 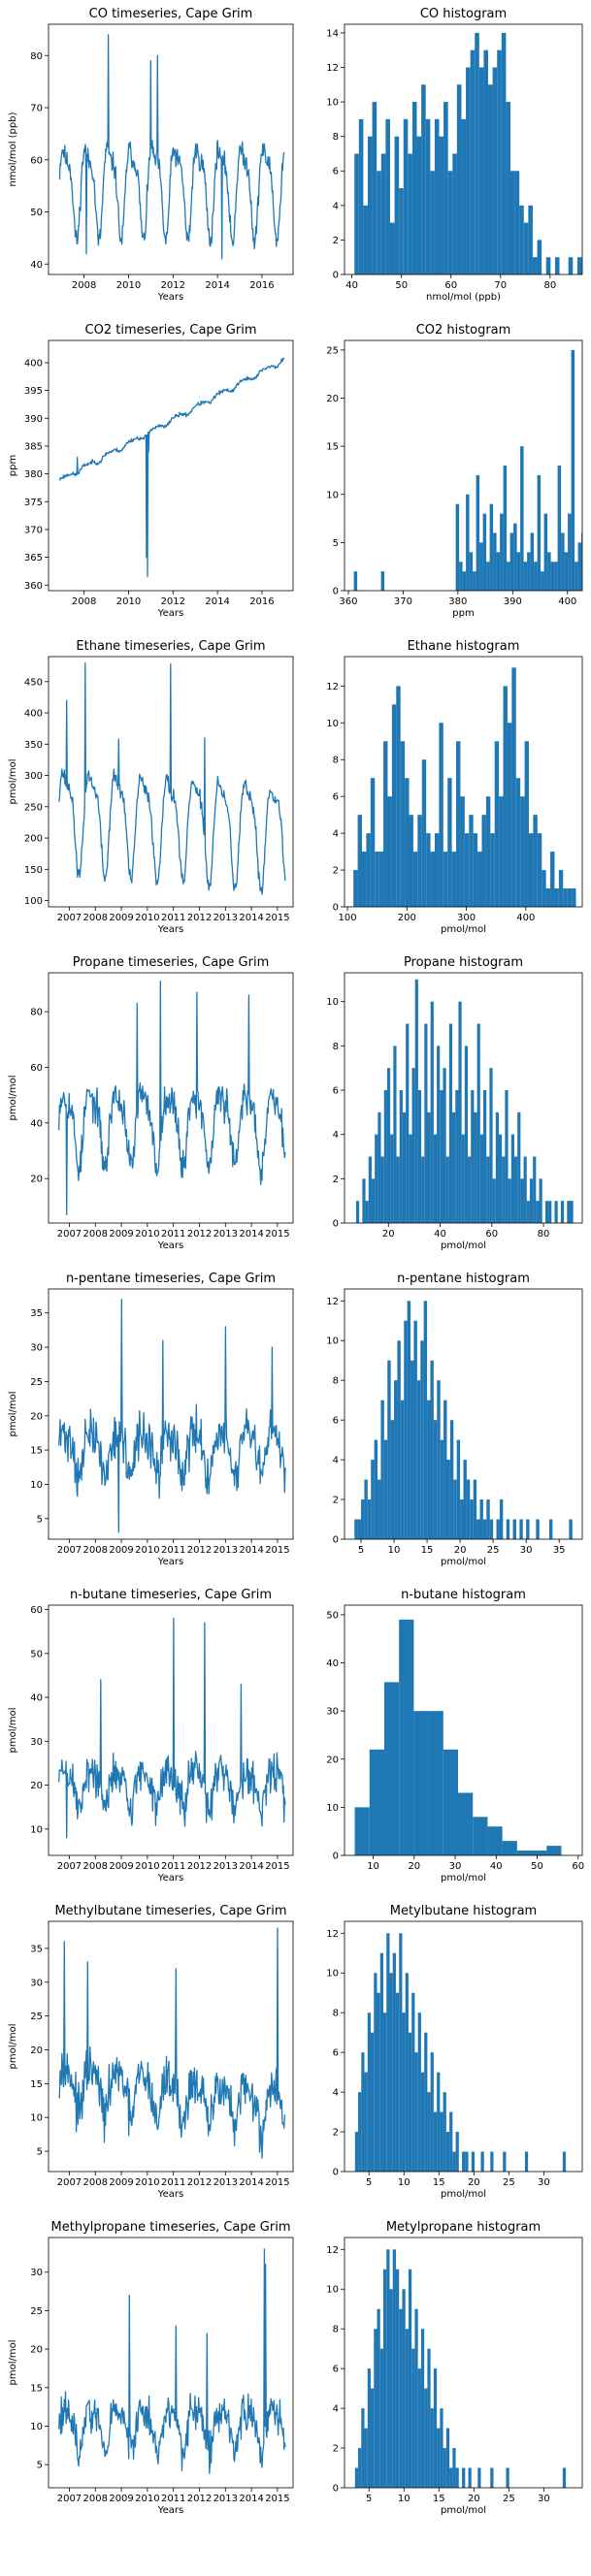 What do you see at coordinates (464, 646) in the screenshot?
I see `chart-title: Ethane histogram` at bounding box center [464, 646].